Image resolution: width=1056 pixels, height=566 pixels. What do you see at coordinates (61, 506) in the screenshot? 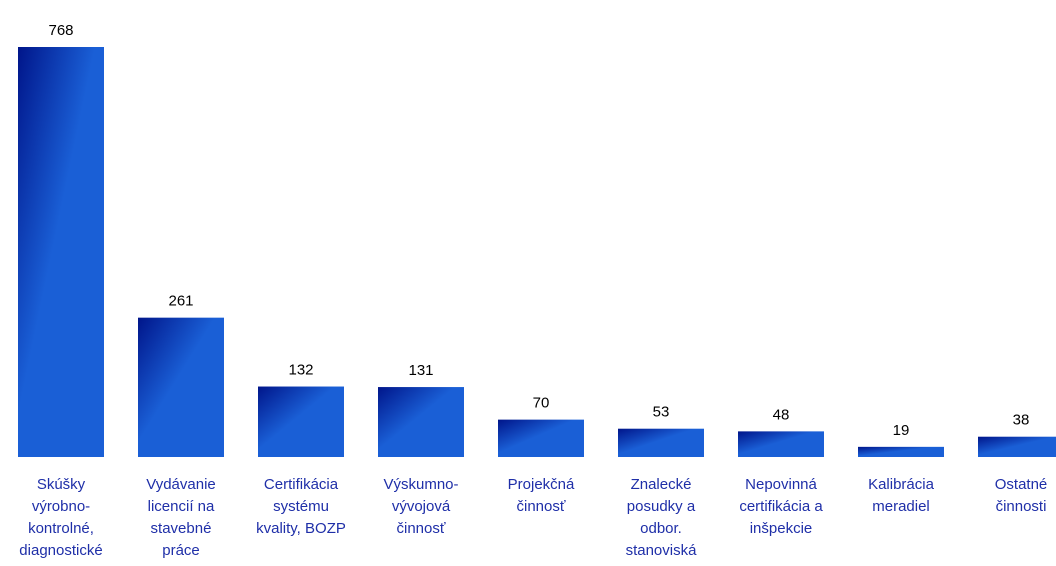
I see `category-label-0-line-1: výrobno-` at bounding box center [61, 506].